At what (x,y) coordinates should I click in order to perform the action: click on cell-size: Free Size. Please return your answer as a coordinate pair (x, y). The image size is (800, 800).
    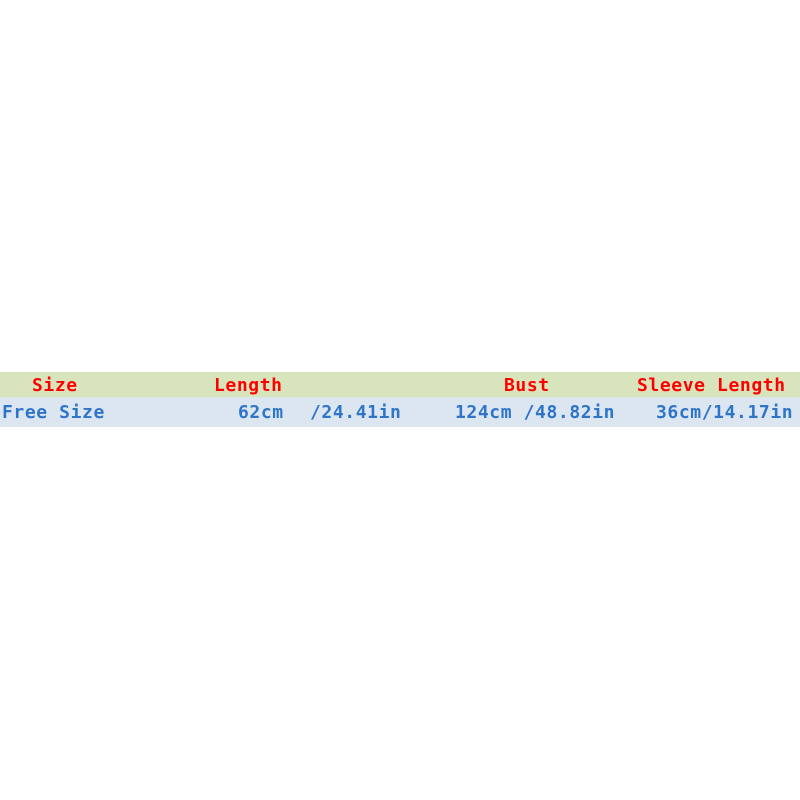
    Looking at the image, I should click on (53, 412).